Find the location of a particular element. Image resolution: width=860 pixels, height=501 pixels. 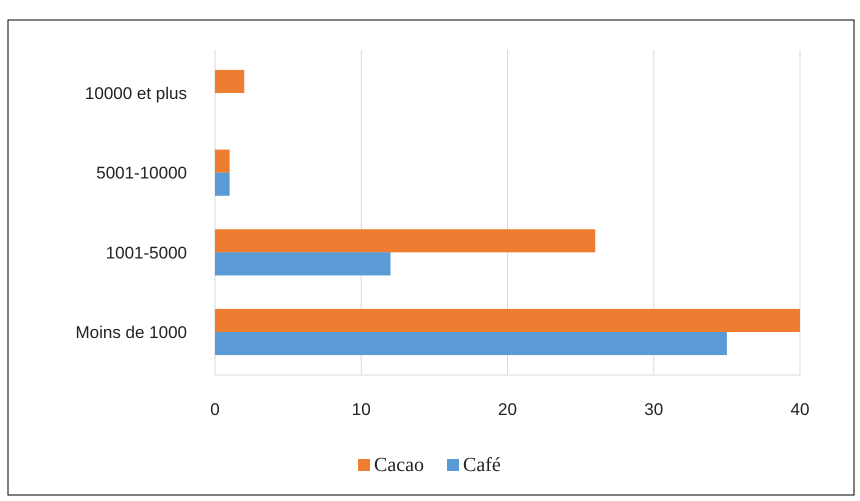

legend-label: Café is located at coordinates (482, 465).